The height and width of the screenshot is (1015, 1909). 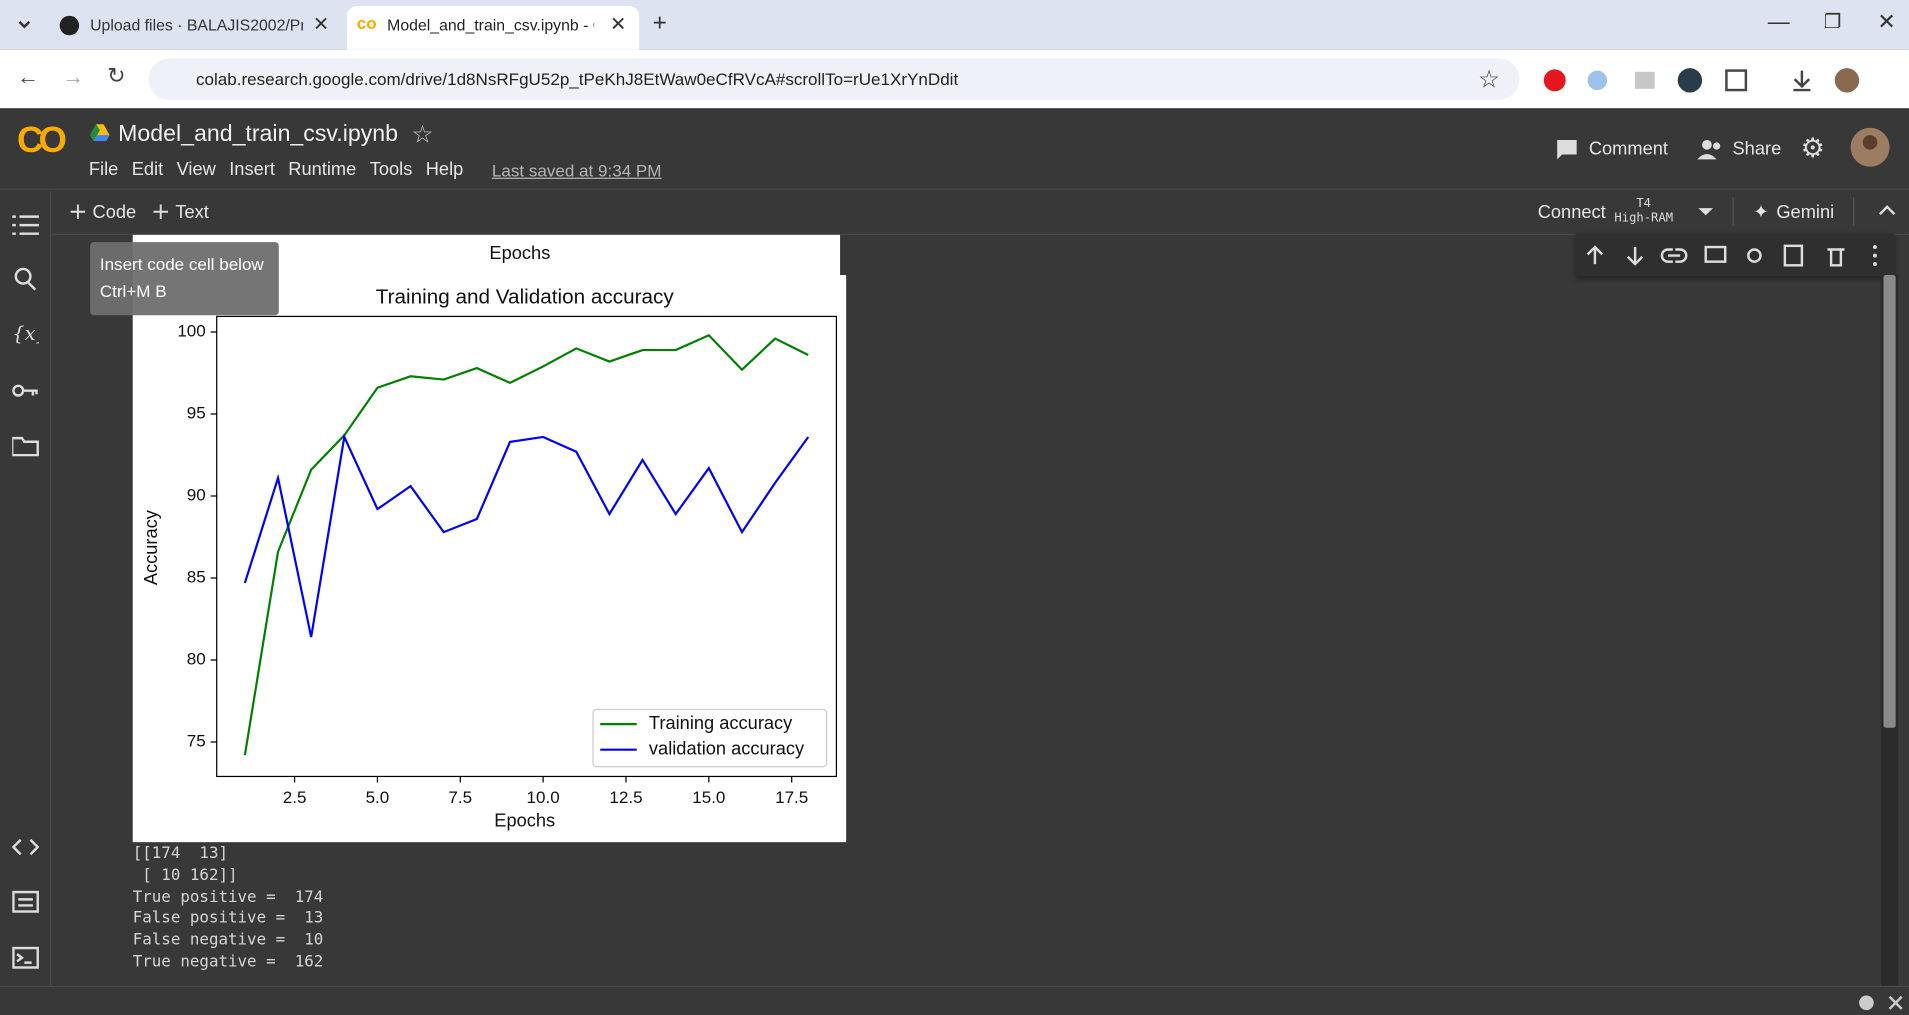 I want to click on close-window: ✕, so click(x=1886, y=22).